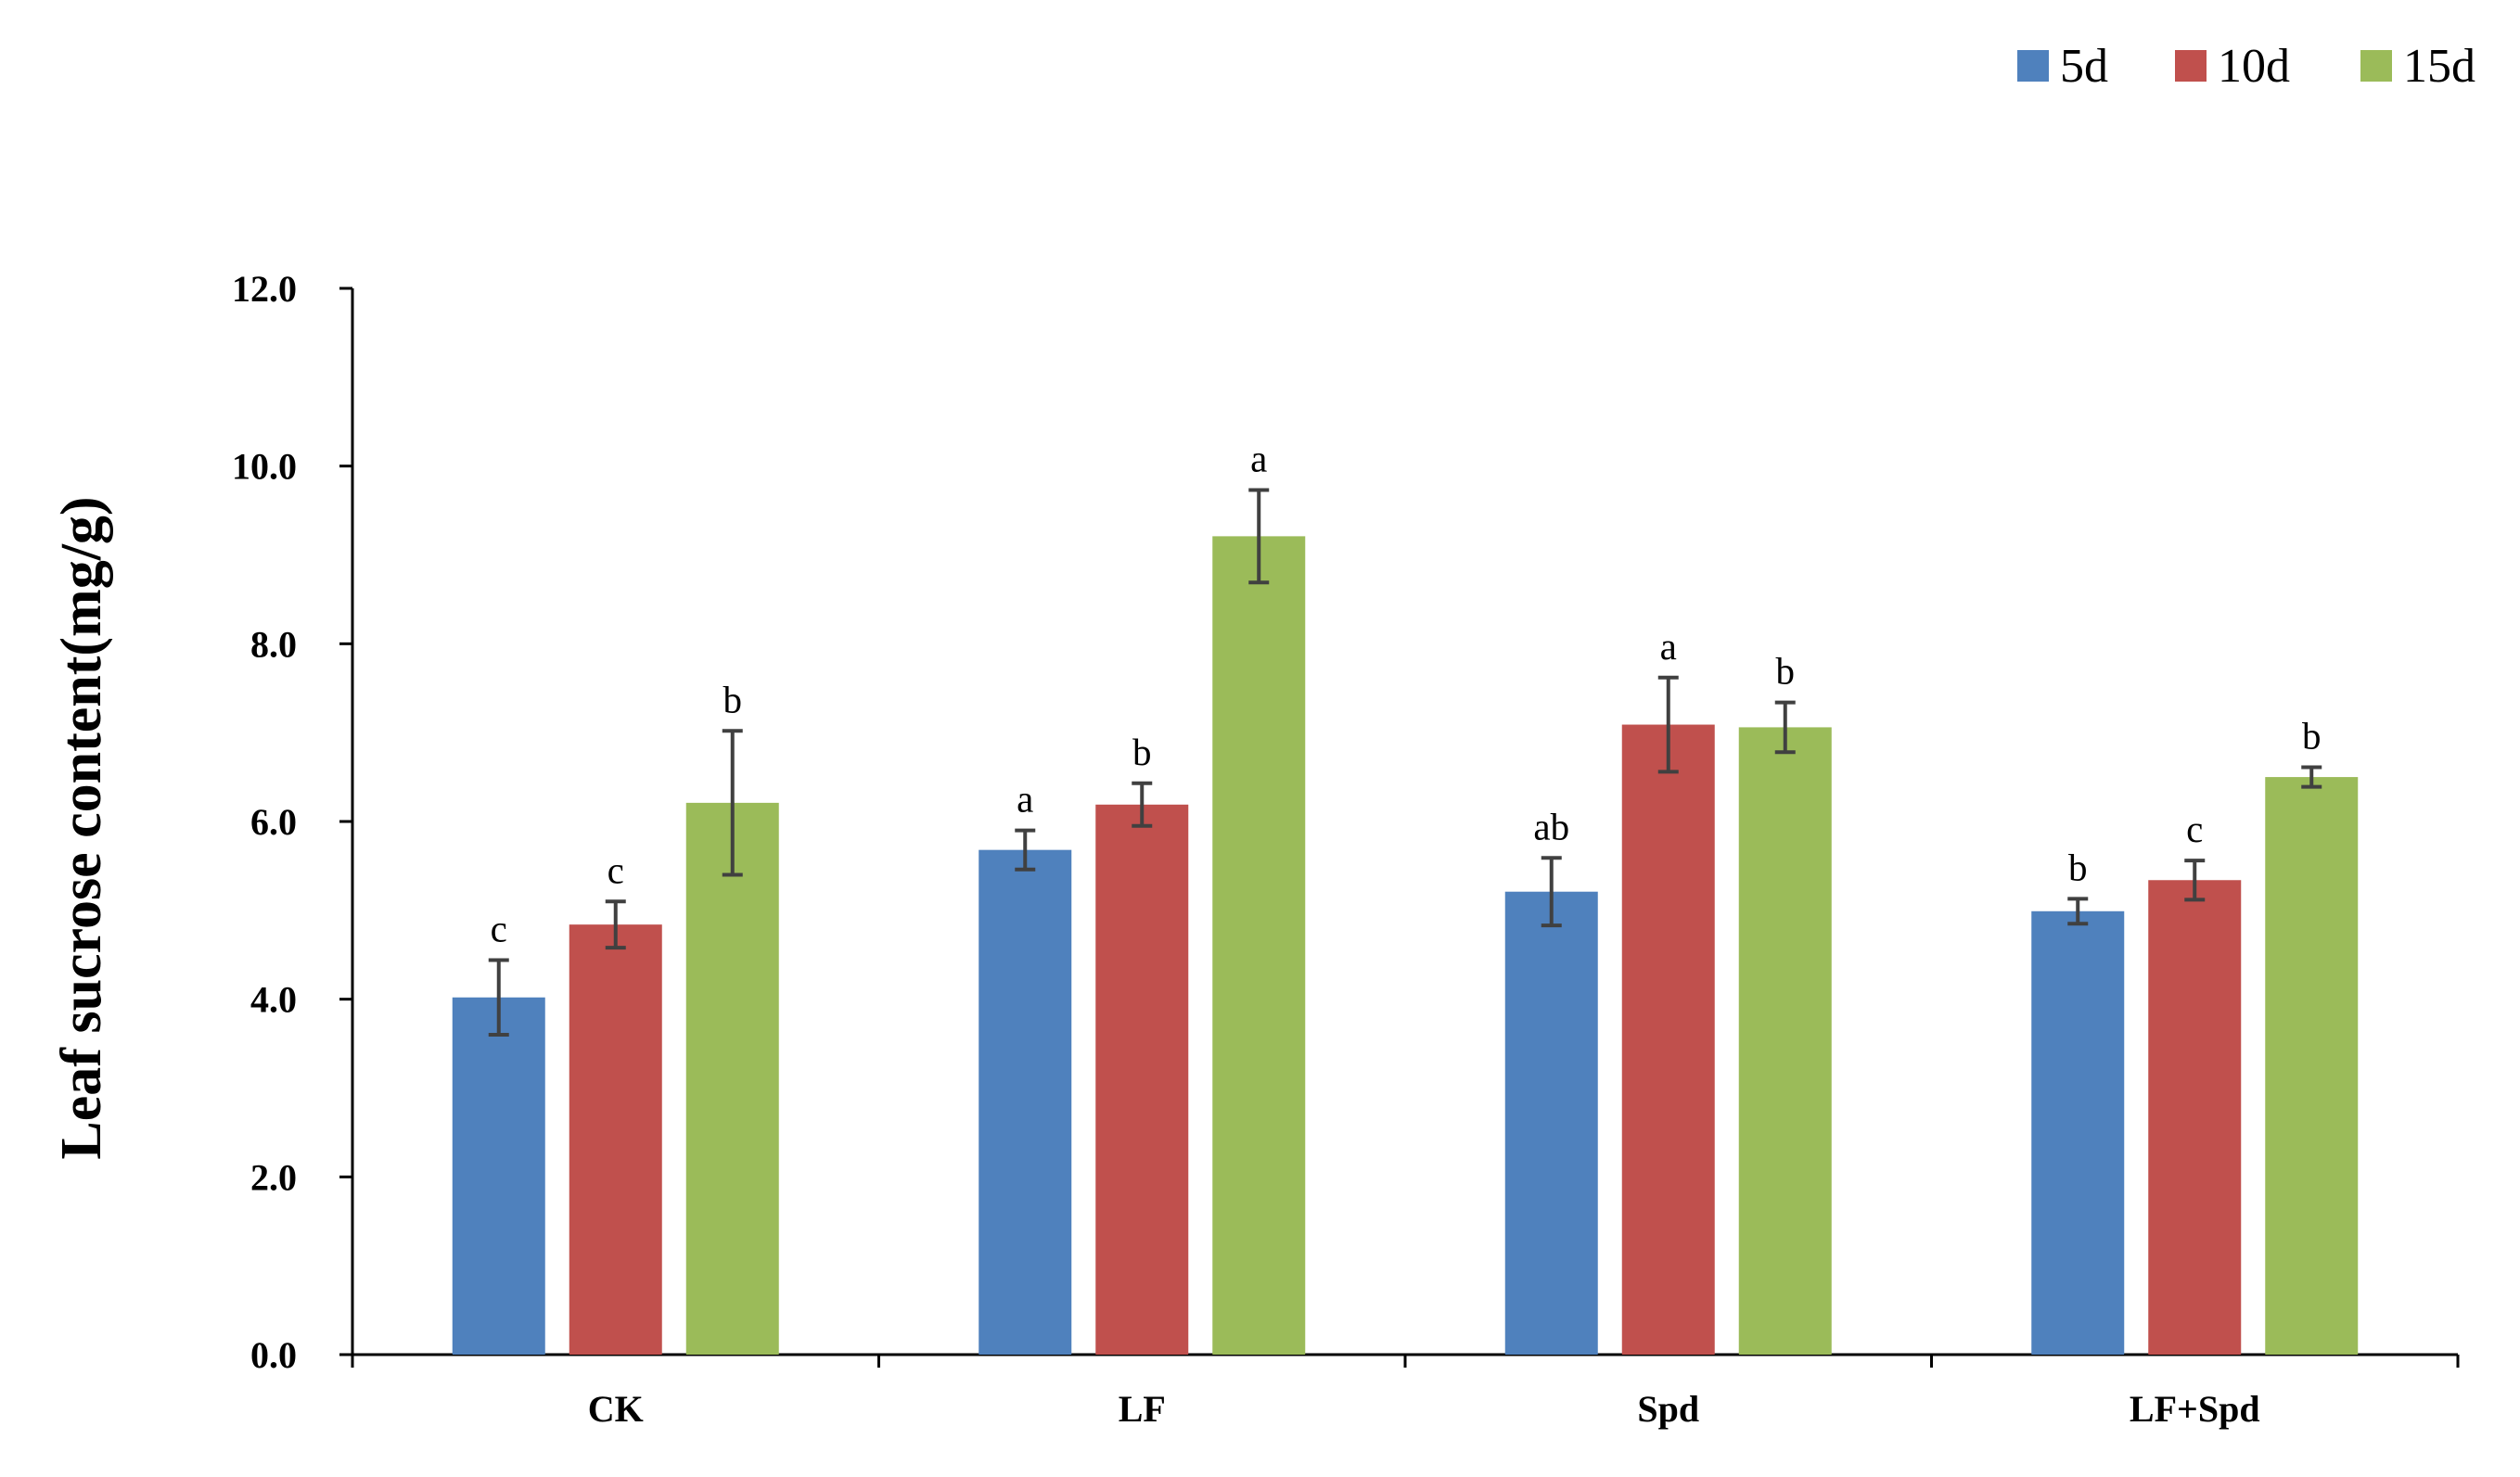 The width and height of the screenshot is (2520, 1477). What do you see at coordinates (273, 1000) in the screenshot?
I see `y-tick-label: 4.0` at bounding box center [273, 1000].